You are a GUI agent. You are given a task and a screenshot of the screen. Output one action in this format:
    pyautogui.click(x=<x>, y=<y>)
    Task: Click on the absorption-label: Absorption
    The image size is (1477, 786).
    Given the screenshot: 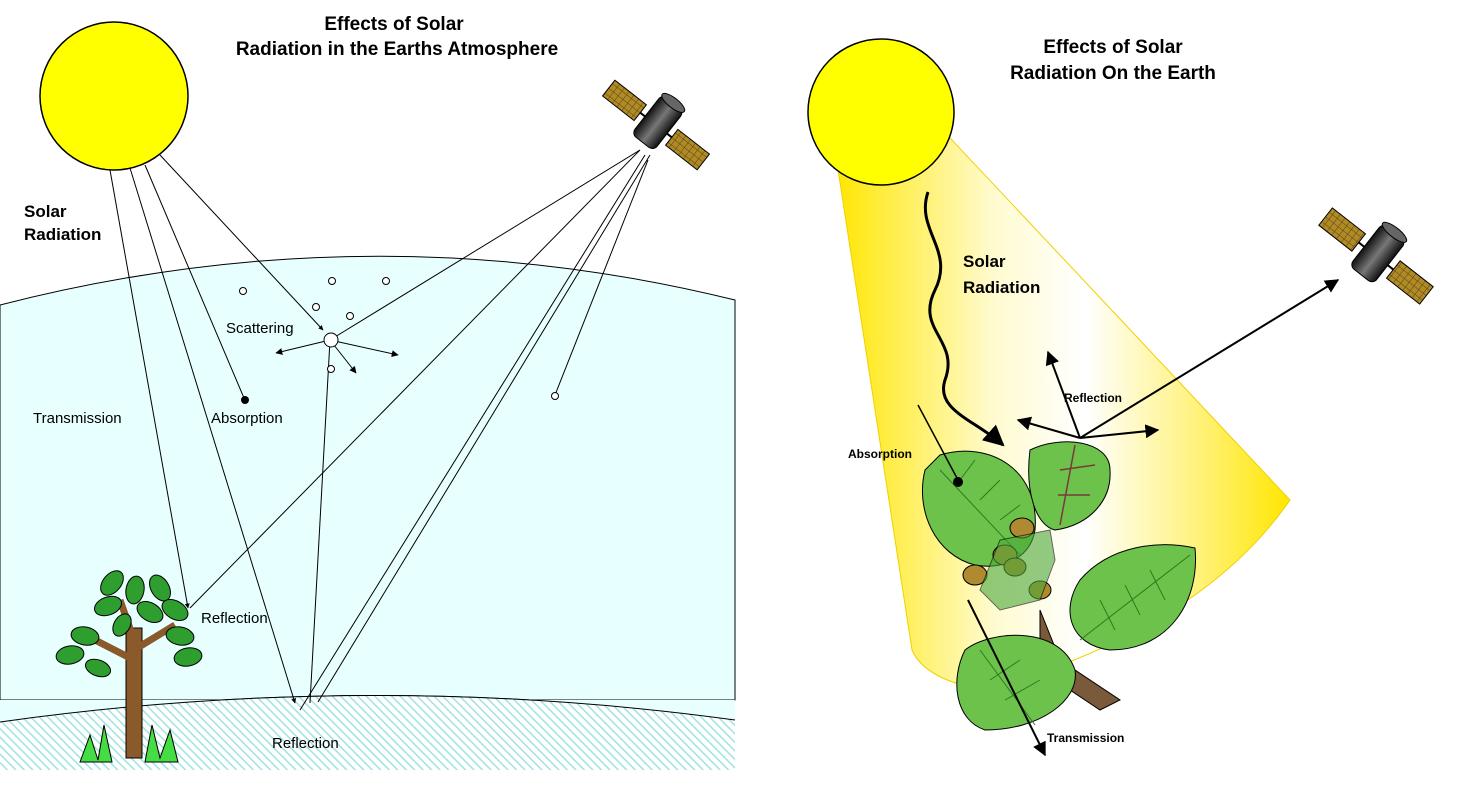 What is the action you would take?
    pyautogui.click(x=247, y=418)
    